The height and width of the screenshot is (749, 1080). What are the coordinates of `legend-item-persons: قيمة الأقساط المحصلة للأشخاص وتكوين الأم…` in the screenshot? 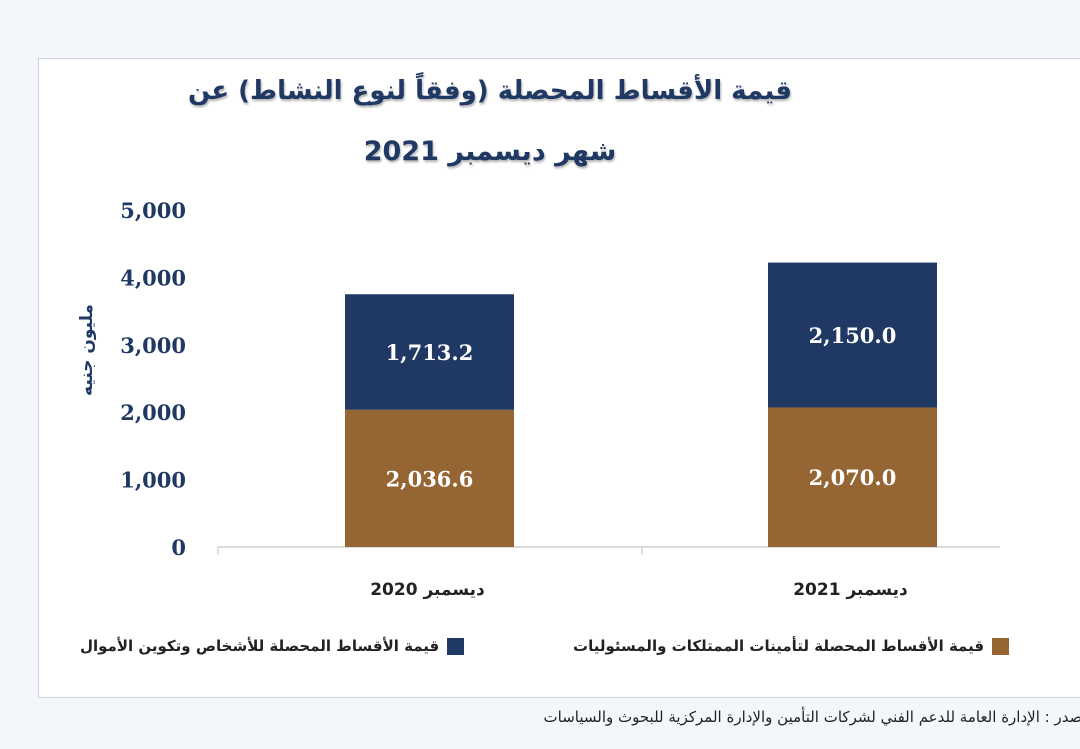 It's located at (272, 646).